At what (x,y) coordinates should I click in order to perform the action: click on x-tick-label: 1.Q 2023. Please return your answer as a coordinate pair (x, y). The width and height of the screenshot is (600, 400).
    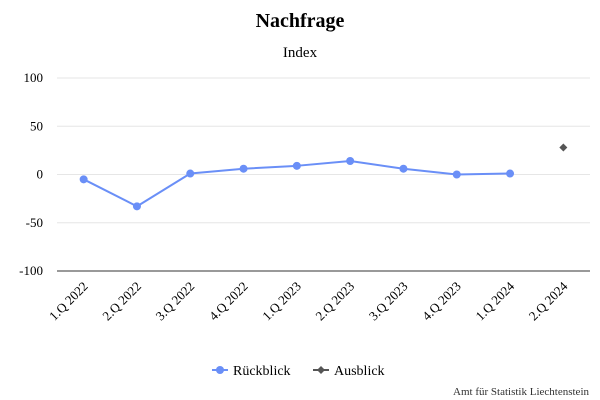
    Looking at the image, I should click on (281, 301).